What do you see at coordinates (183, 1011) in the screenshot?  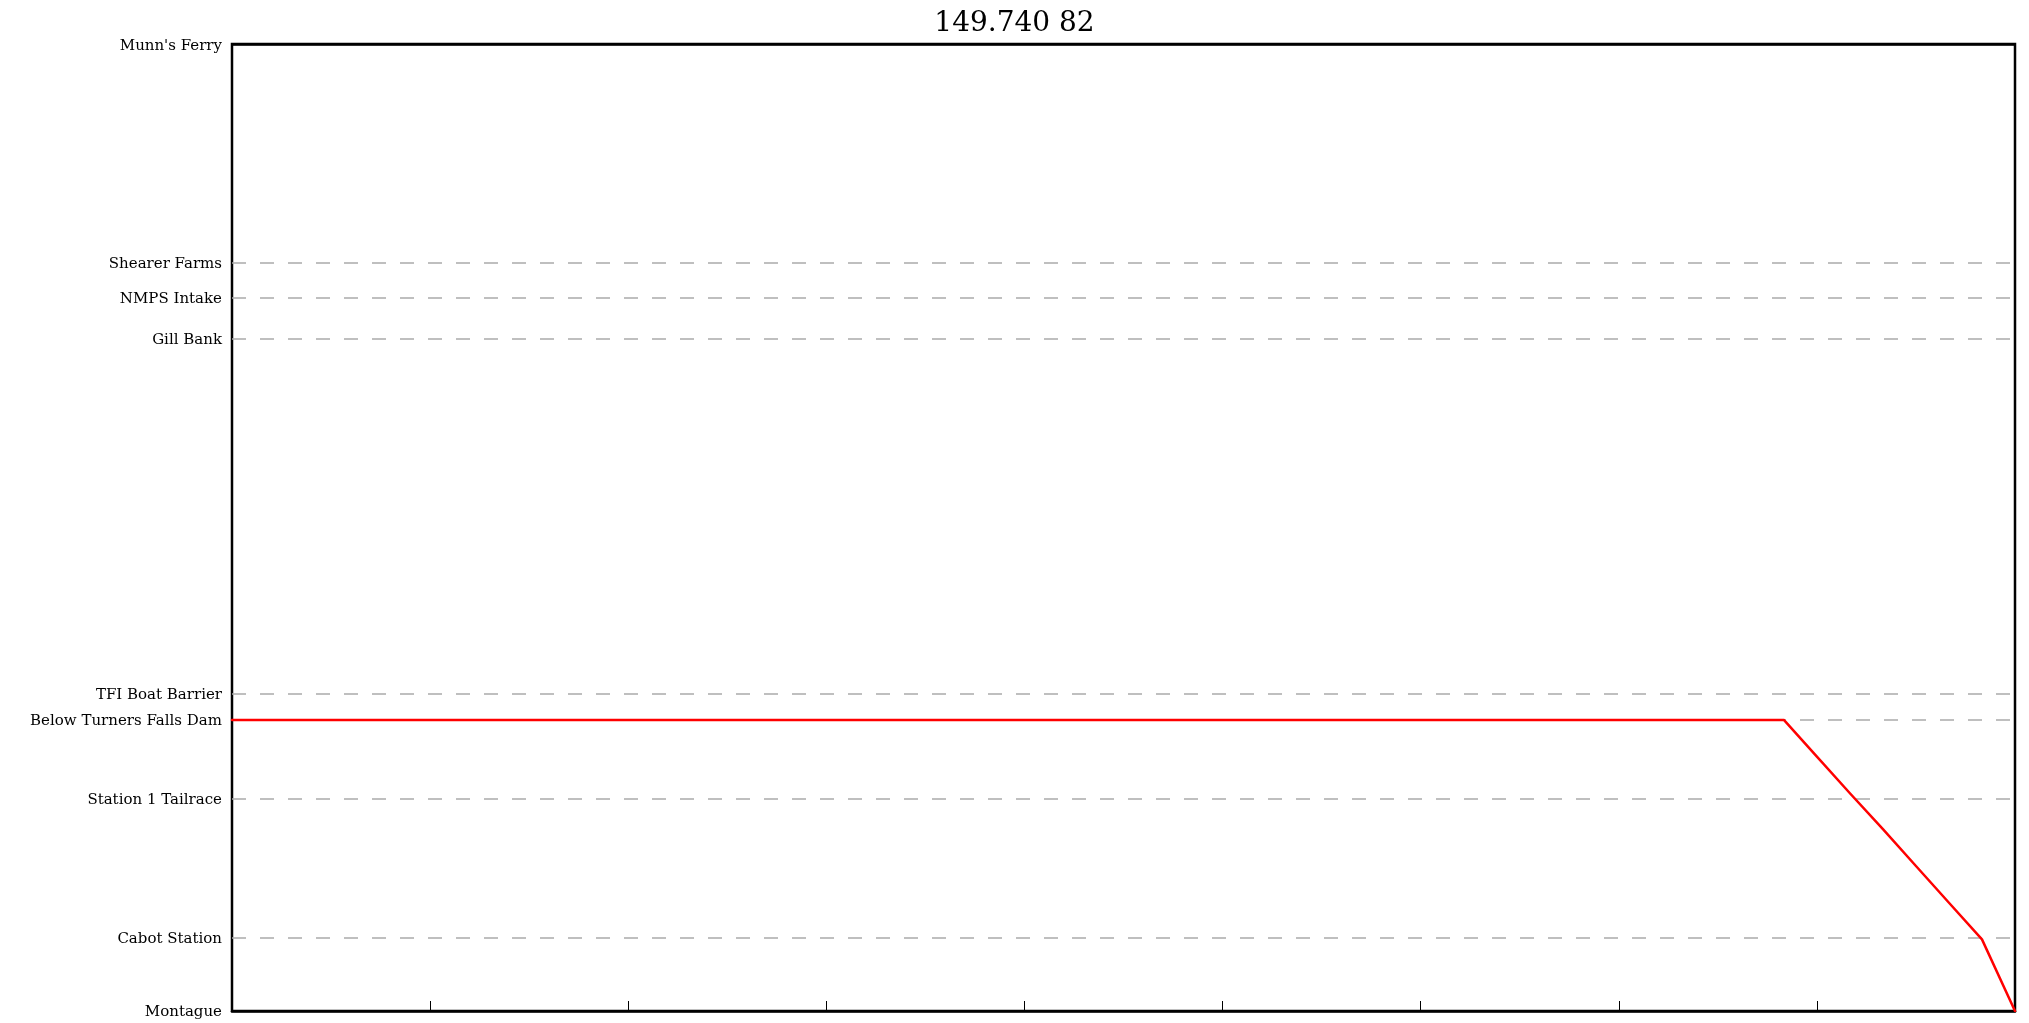 I see `ref-line-label: Montague` at bounding box center [183, 1011].